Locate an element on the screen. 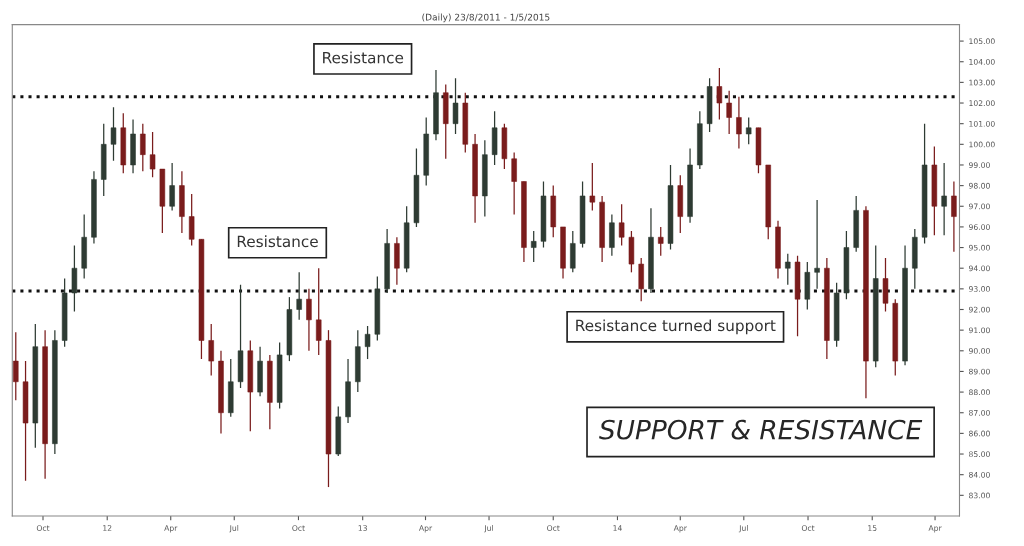 Image resolution: width=1024 pixels, height=546 pixels. annotation: SUPPORT & RESISTANCE is located at coordinates (761, 429).